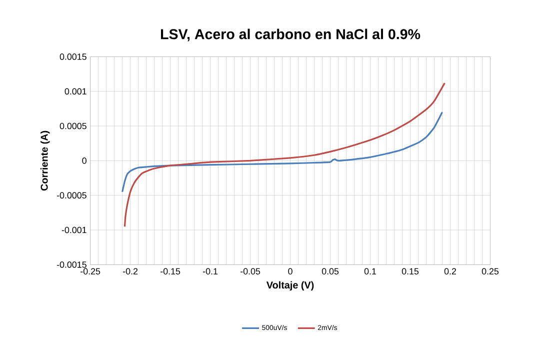 The height and width of the screenshot is (347, 542). What do you see at coordinates (71, 195) in the screenshot?
I see `y-tick-label: -0.0005` at bounding box center [71, 195].